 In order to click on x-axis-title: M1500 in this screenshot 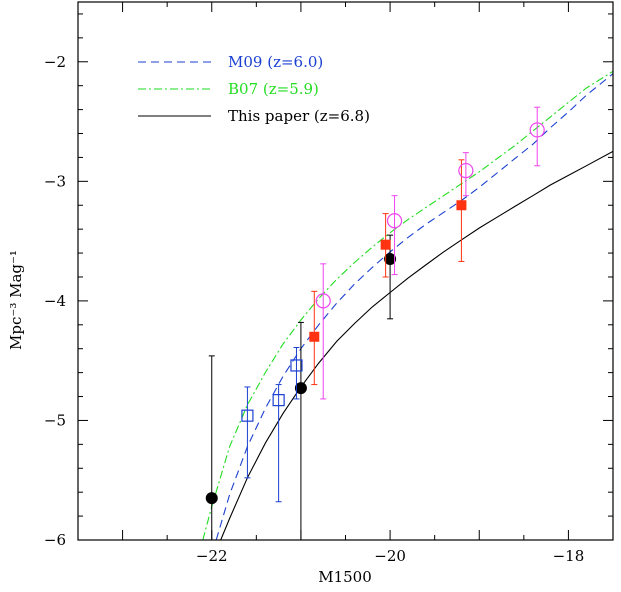, I will do `click(345, 577)`.